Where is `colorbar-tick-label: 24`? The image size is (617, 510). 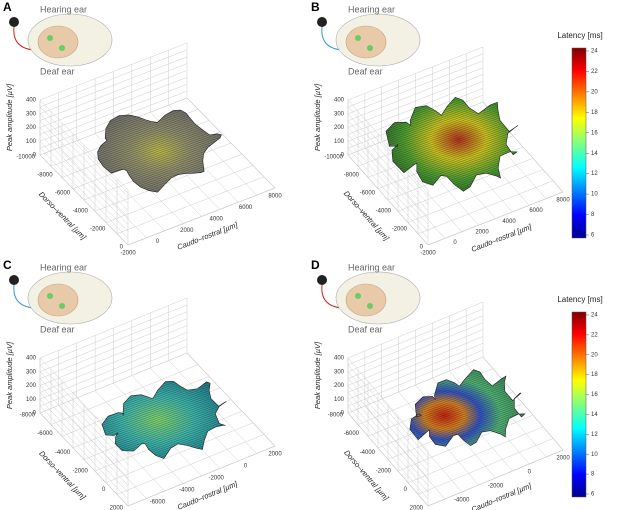 colorbar-tick-label: 24 is located at coordinates (594, 316).